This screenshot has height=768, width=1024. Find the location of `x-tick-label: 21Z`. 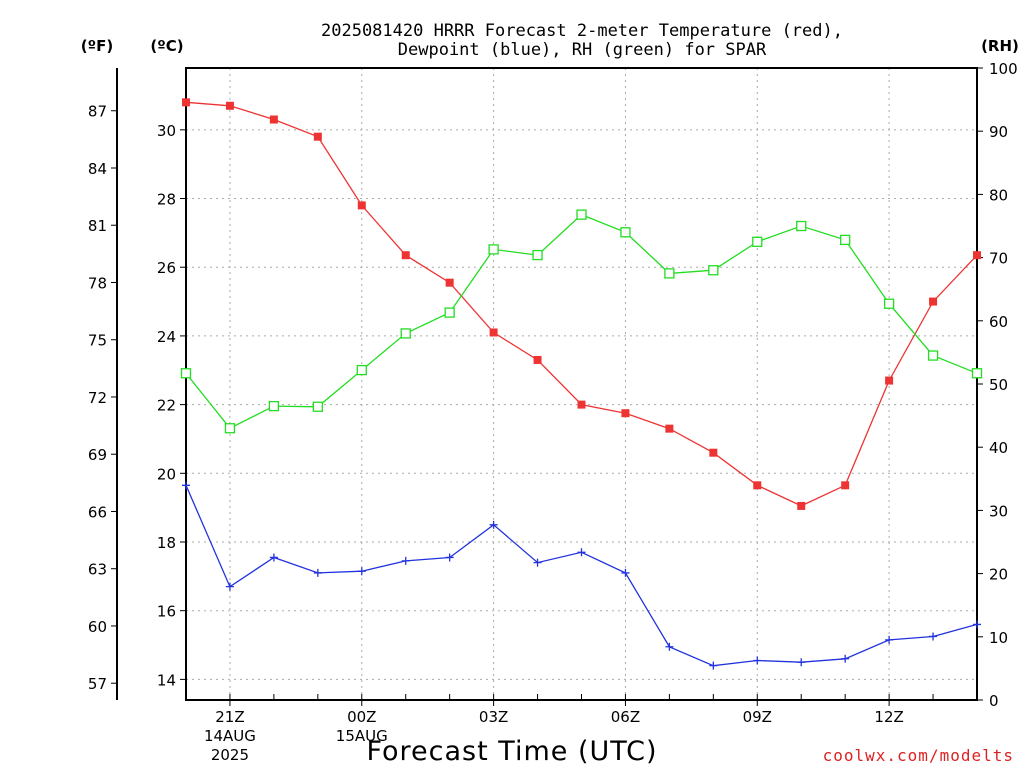

x-tick-label: 21Z is located at coordinates (229, 717).